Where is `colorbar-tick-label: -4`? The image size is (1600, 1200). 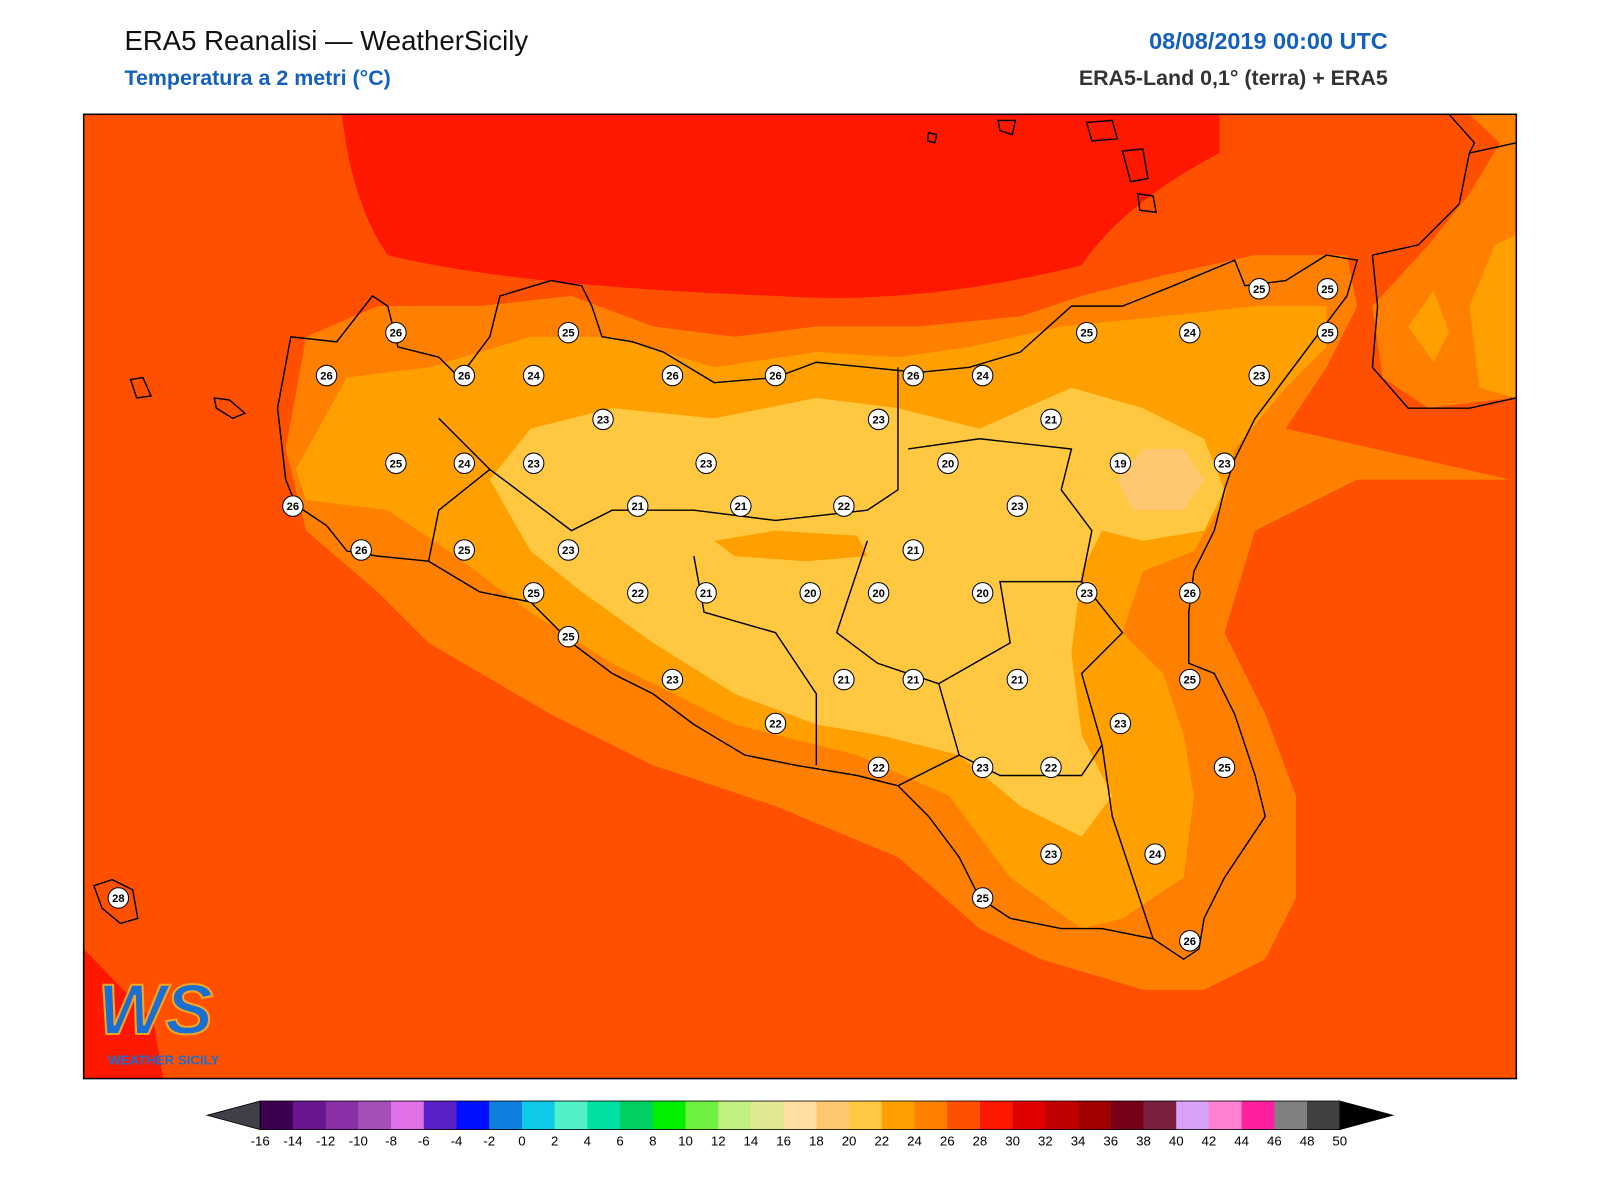 colorbar-tick-label: -4 is located at coordinates (457, 1140).